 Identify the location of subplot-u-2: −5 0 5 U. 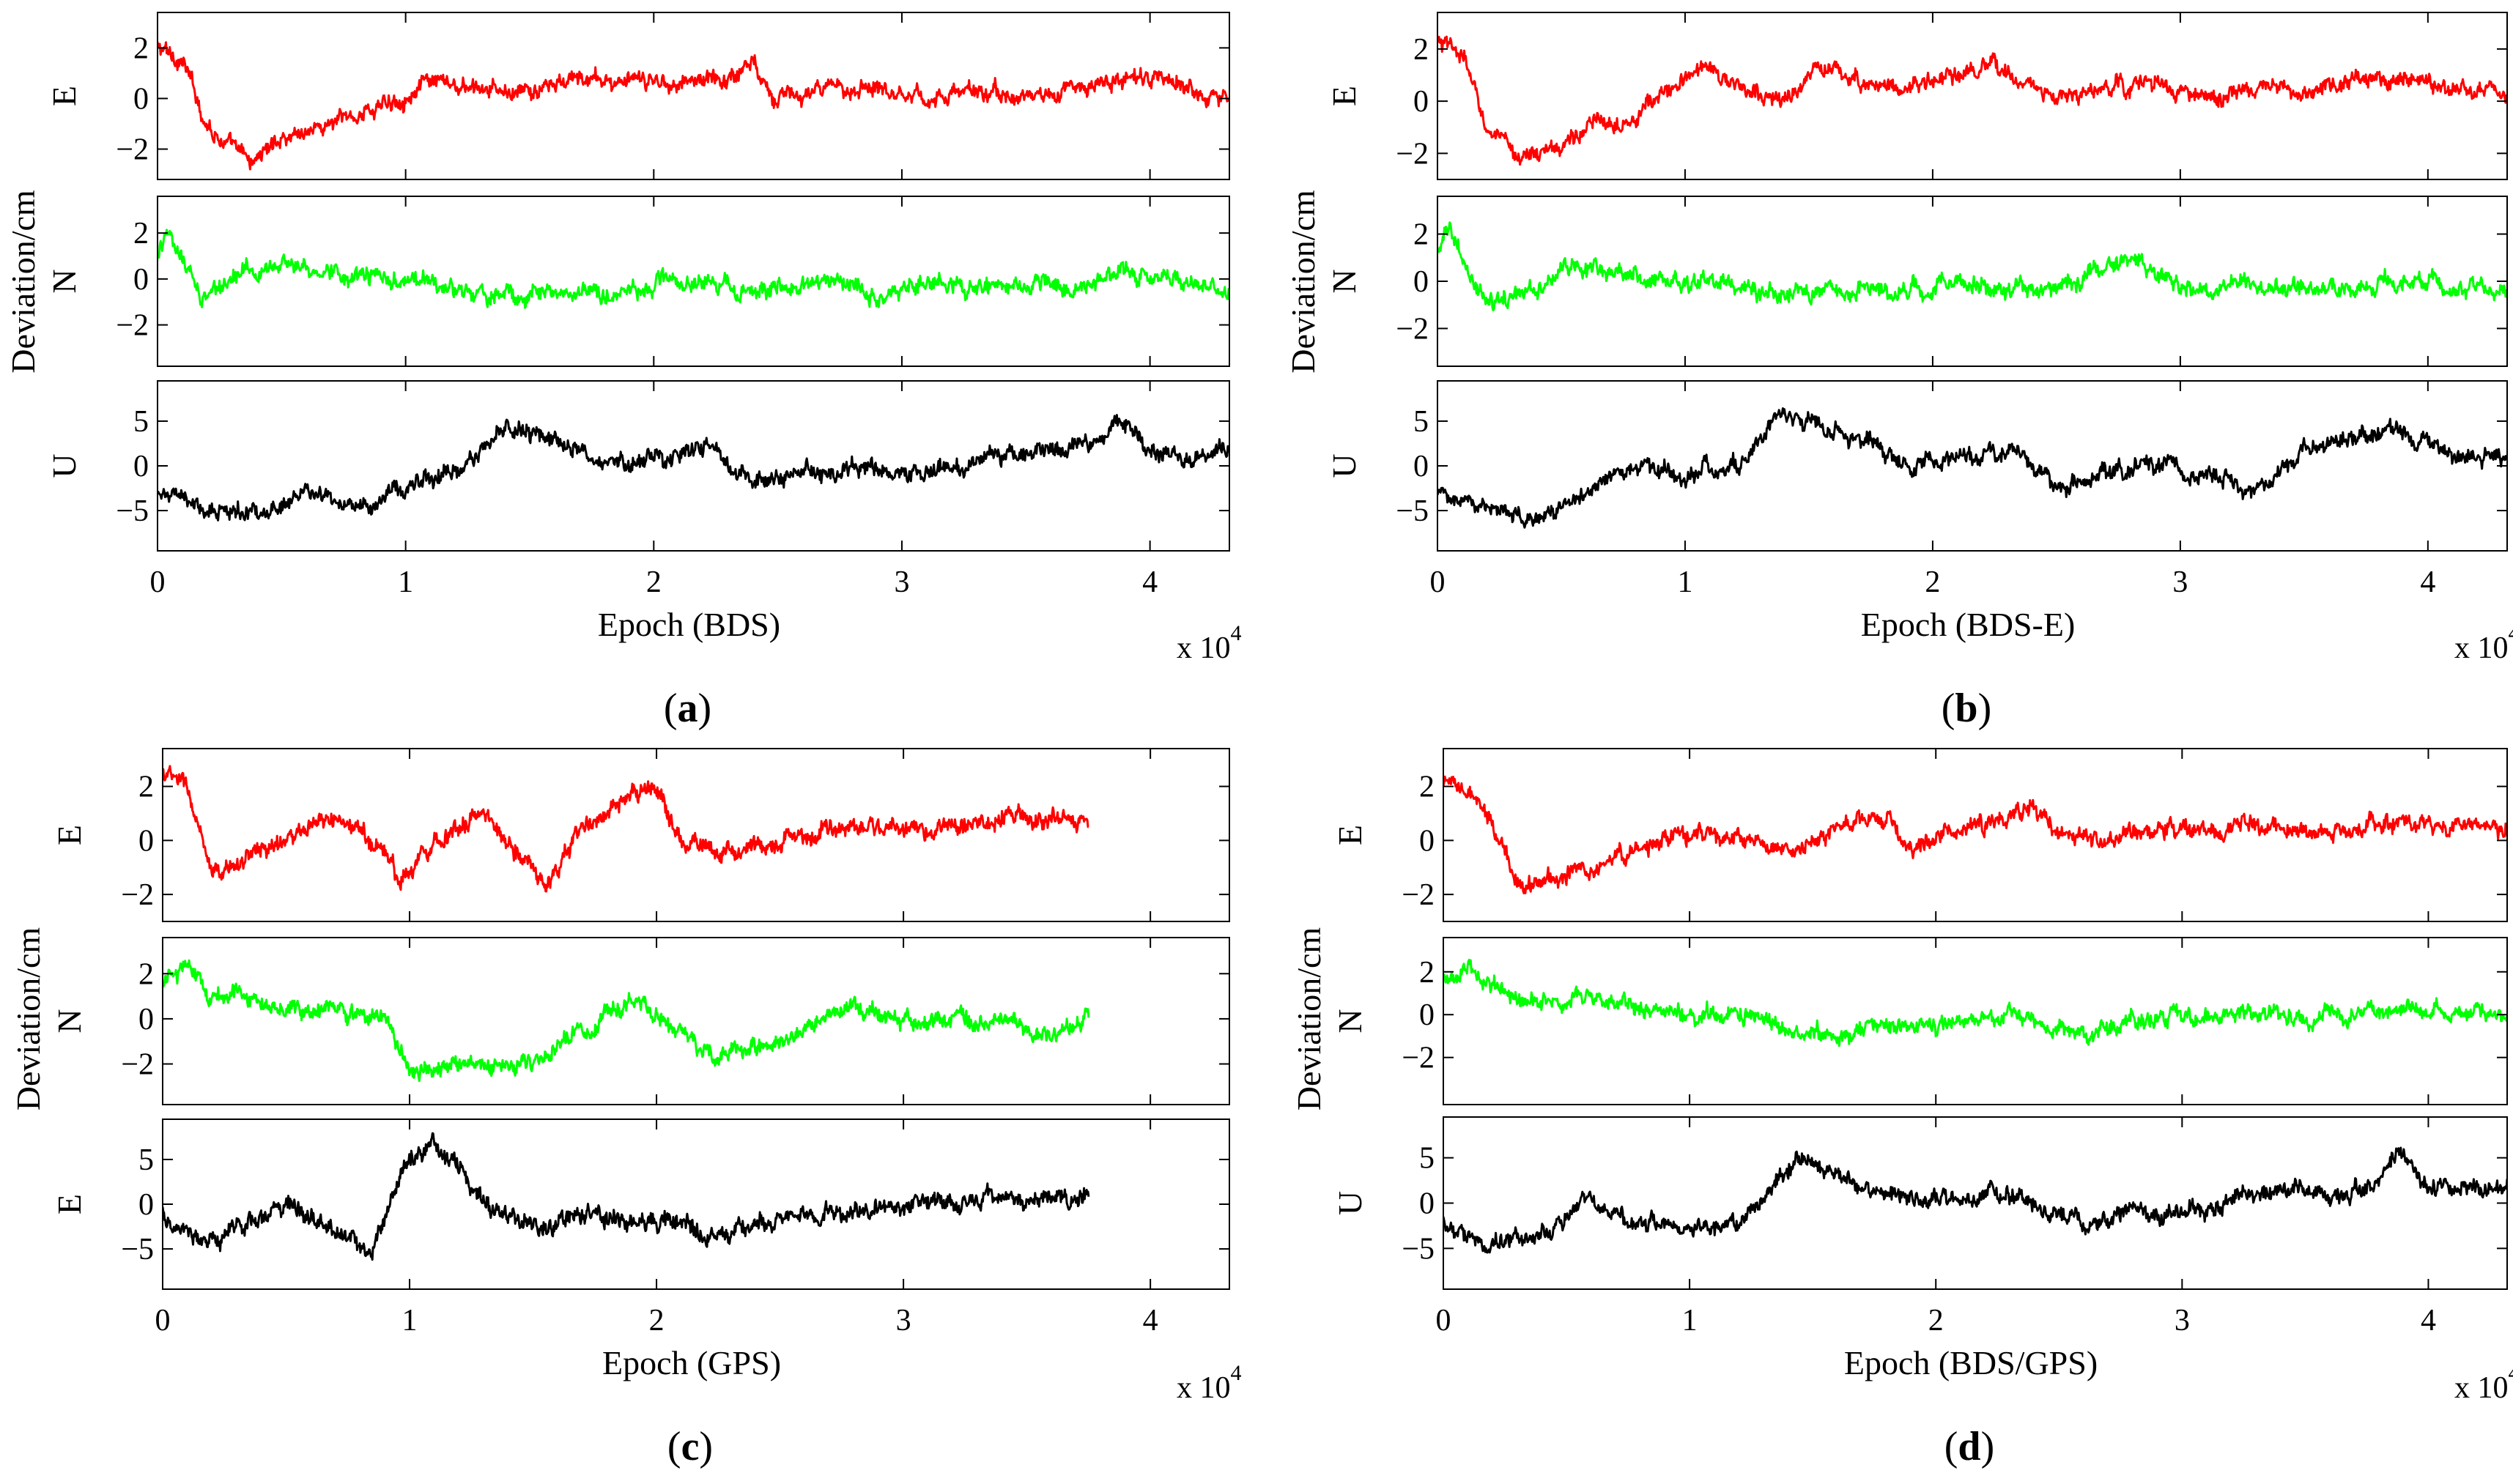
(1919, 1203).